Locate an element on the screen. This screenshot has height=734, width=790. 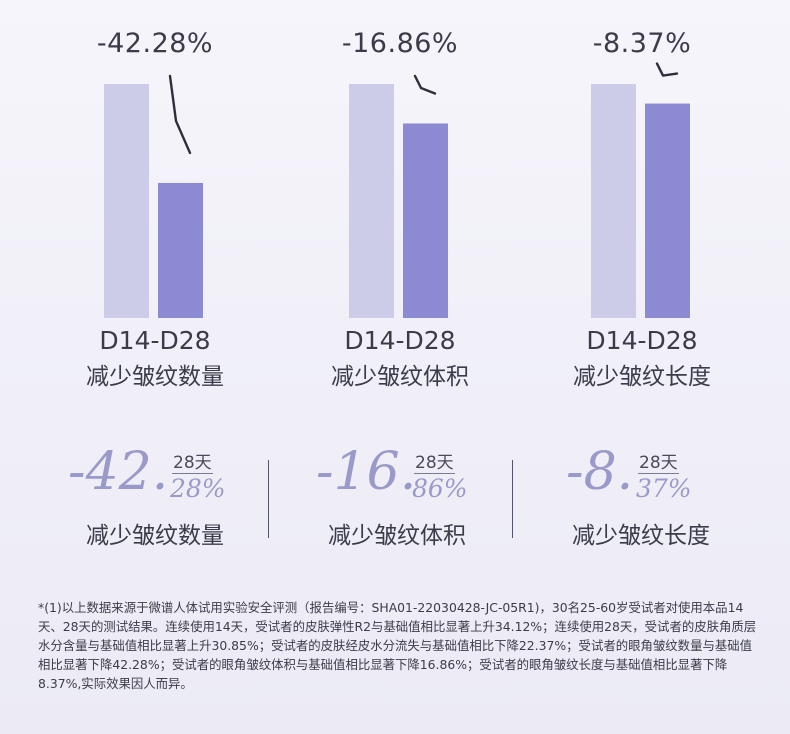
stat-number: -16. 28天 86% is located at coordinates (397, 472).